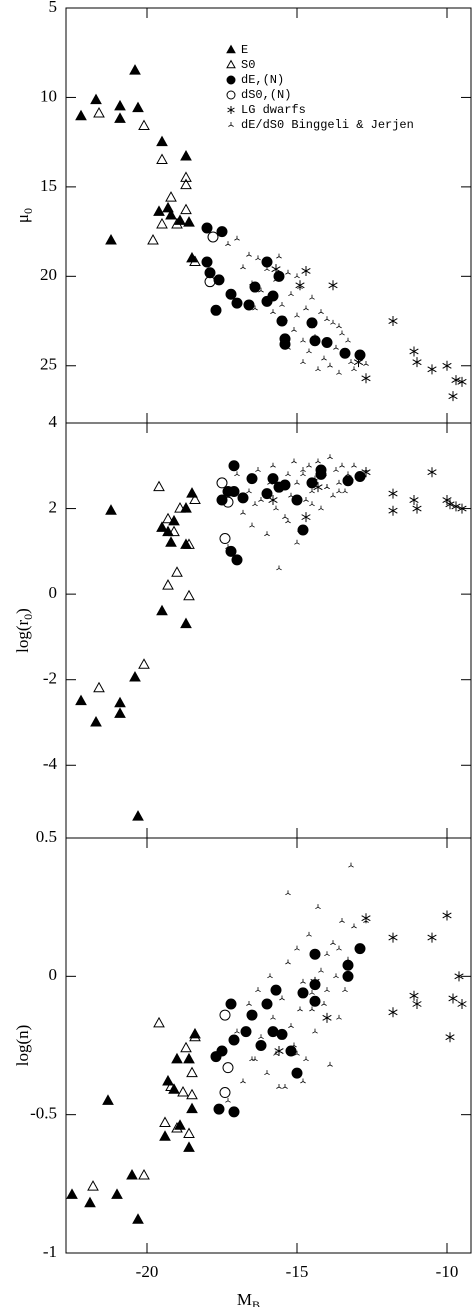  I want to click on legend-label: LG dwarfs, so click(273, 110).